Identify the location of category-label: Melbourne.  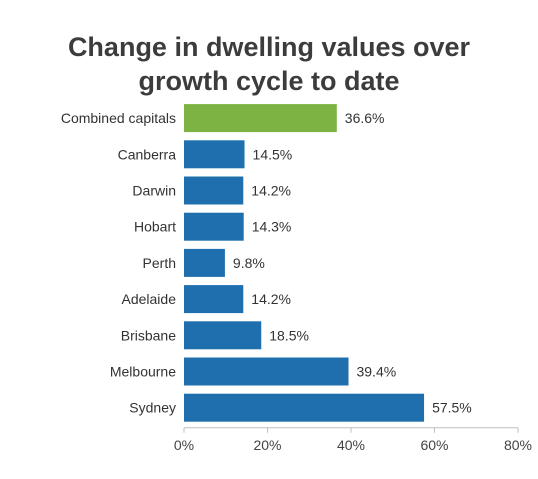
(143, 372).